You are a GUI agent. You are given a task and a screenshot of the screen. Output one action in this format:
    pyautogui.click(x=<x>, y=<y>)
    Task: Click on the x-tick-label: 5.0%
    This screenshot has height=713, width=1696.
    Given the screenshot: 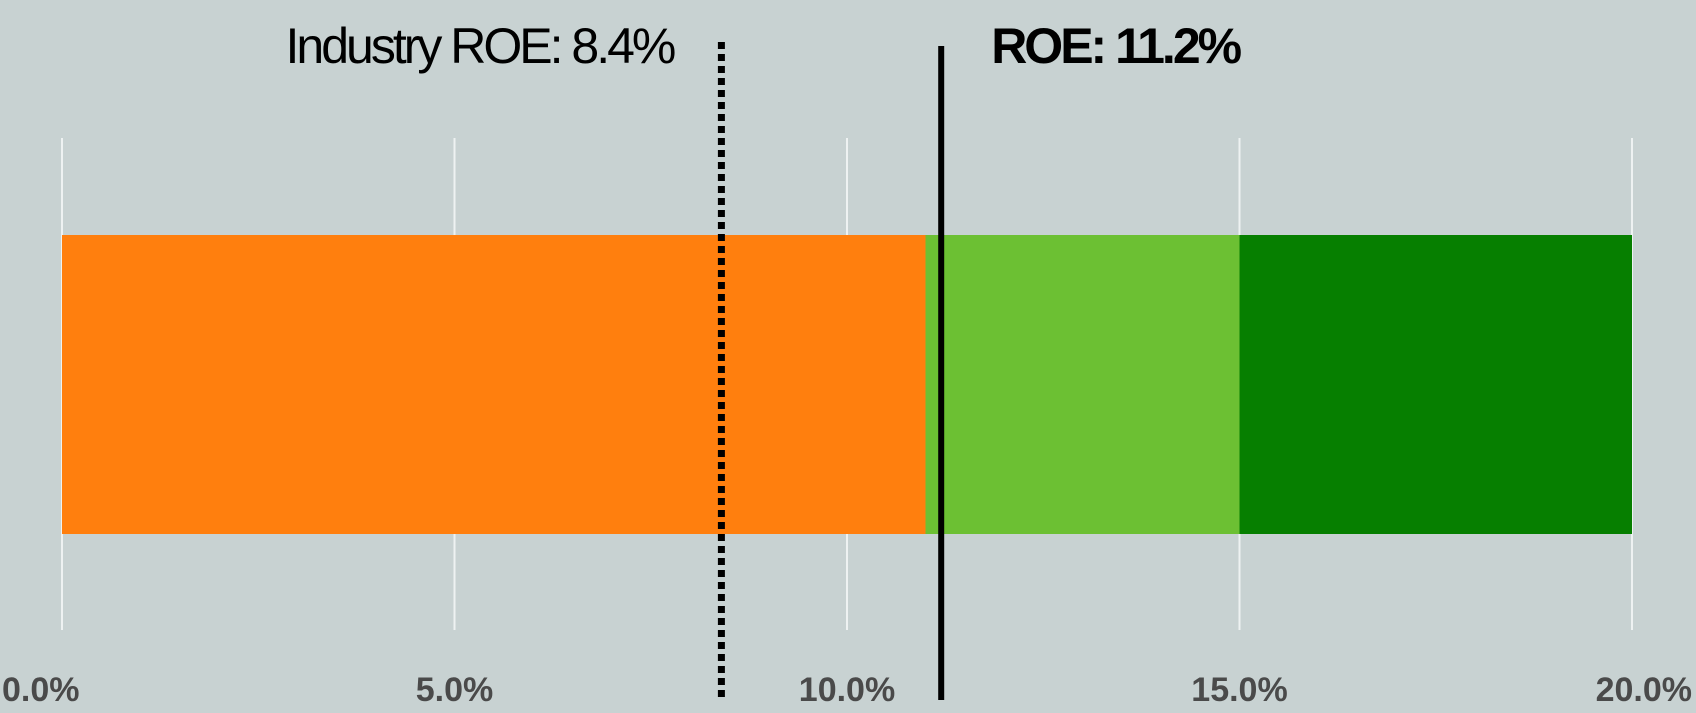 What is the action you would take?
    pyautogui.click(x=455, y=690)
    